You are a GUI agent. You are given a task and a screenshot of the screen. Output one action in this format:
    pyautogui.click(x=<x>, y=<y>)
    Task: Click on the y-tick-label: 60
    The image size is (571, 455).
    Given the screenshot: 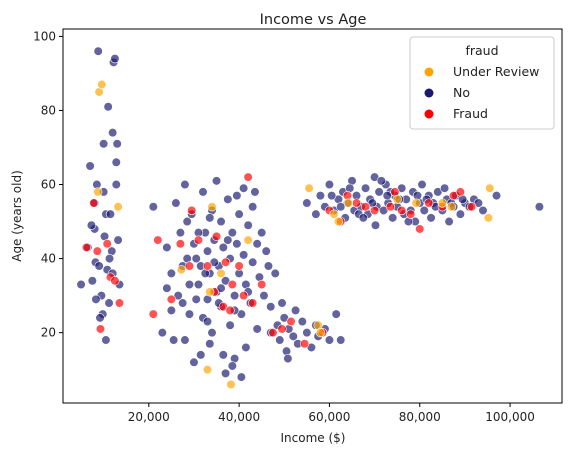 What is the action you would take?
    pyautogui.click(x=48, y=185)
    